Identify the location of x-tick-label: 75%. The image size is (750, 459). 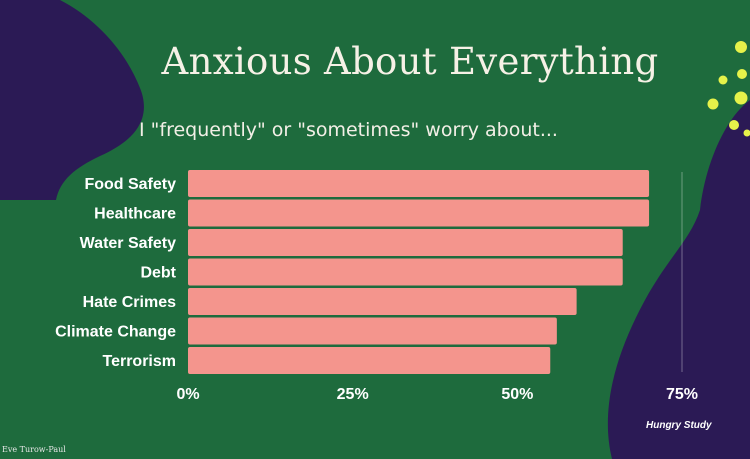
(682, 394).